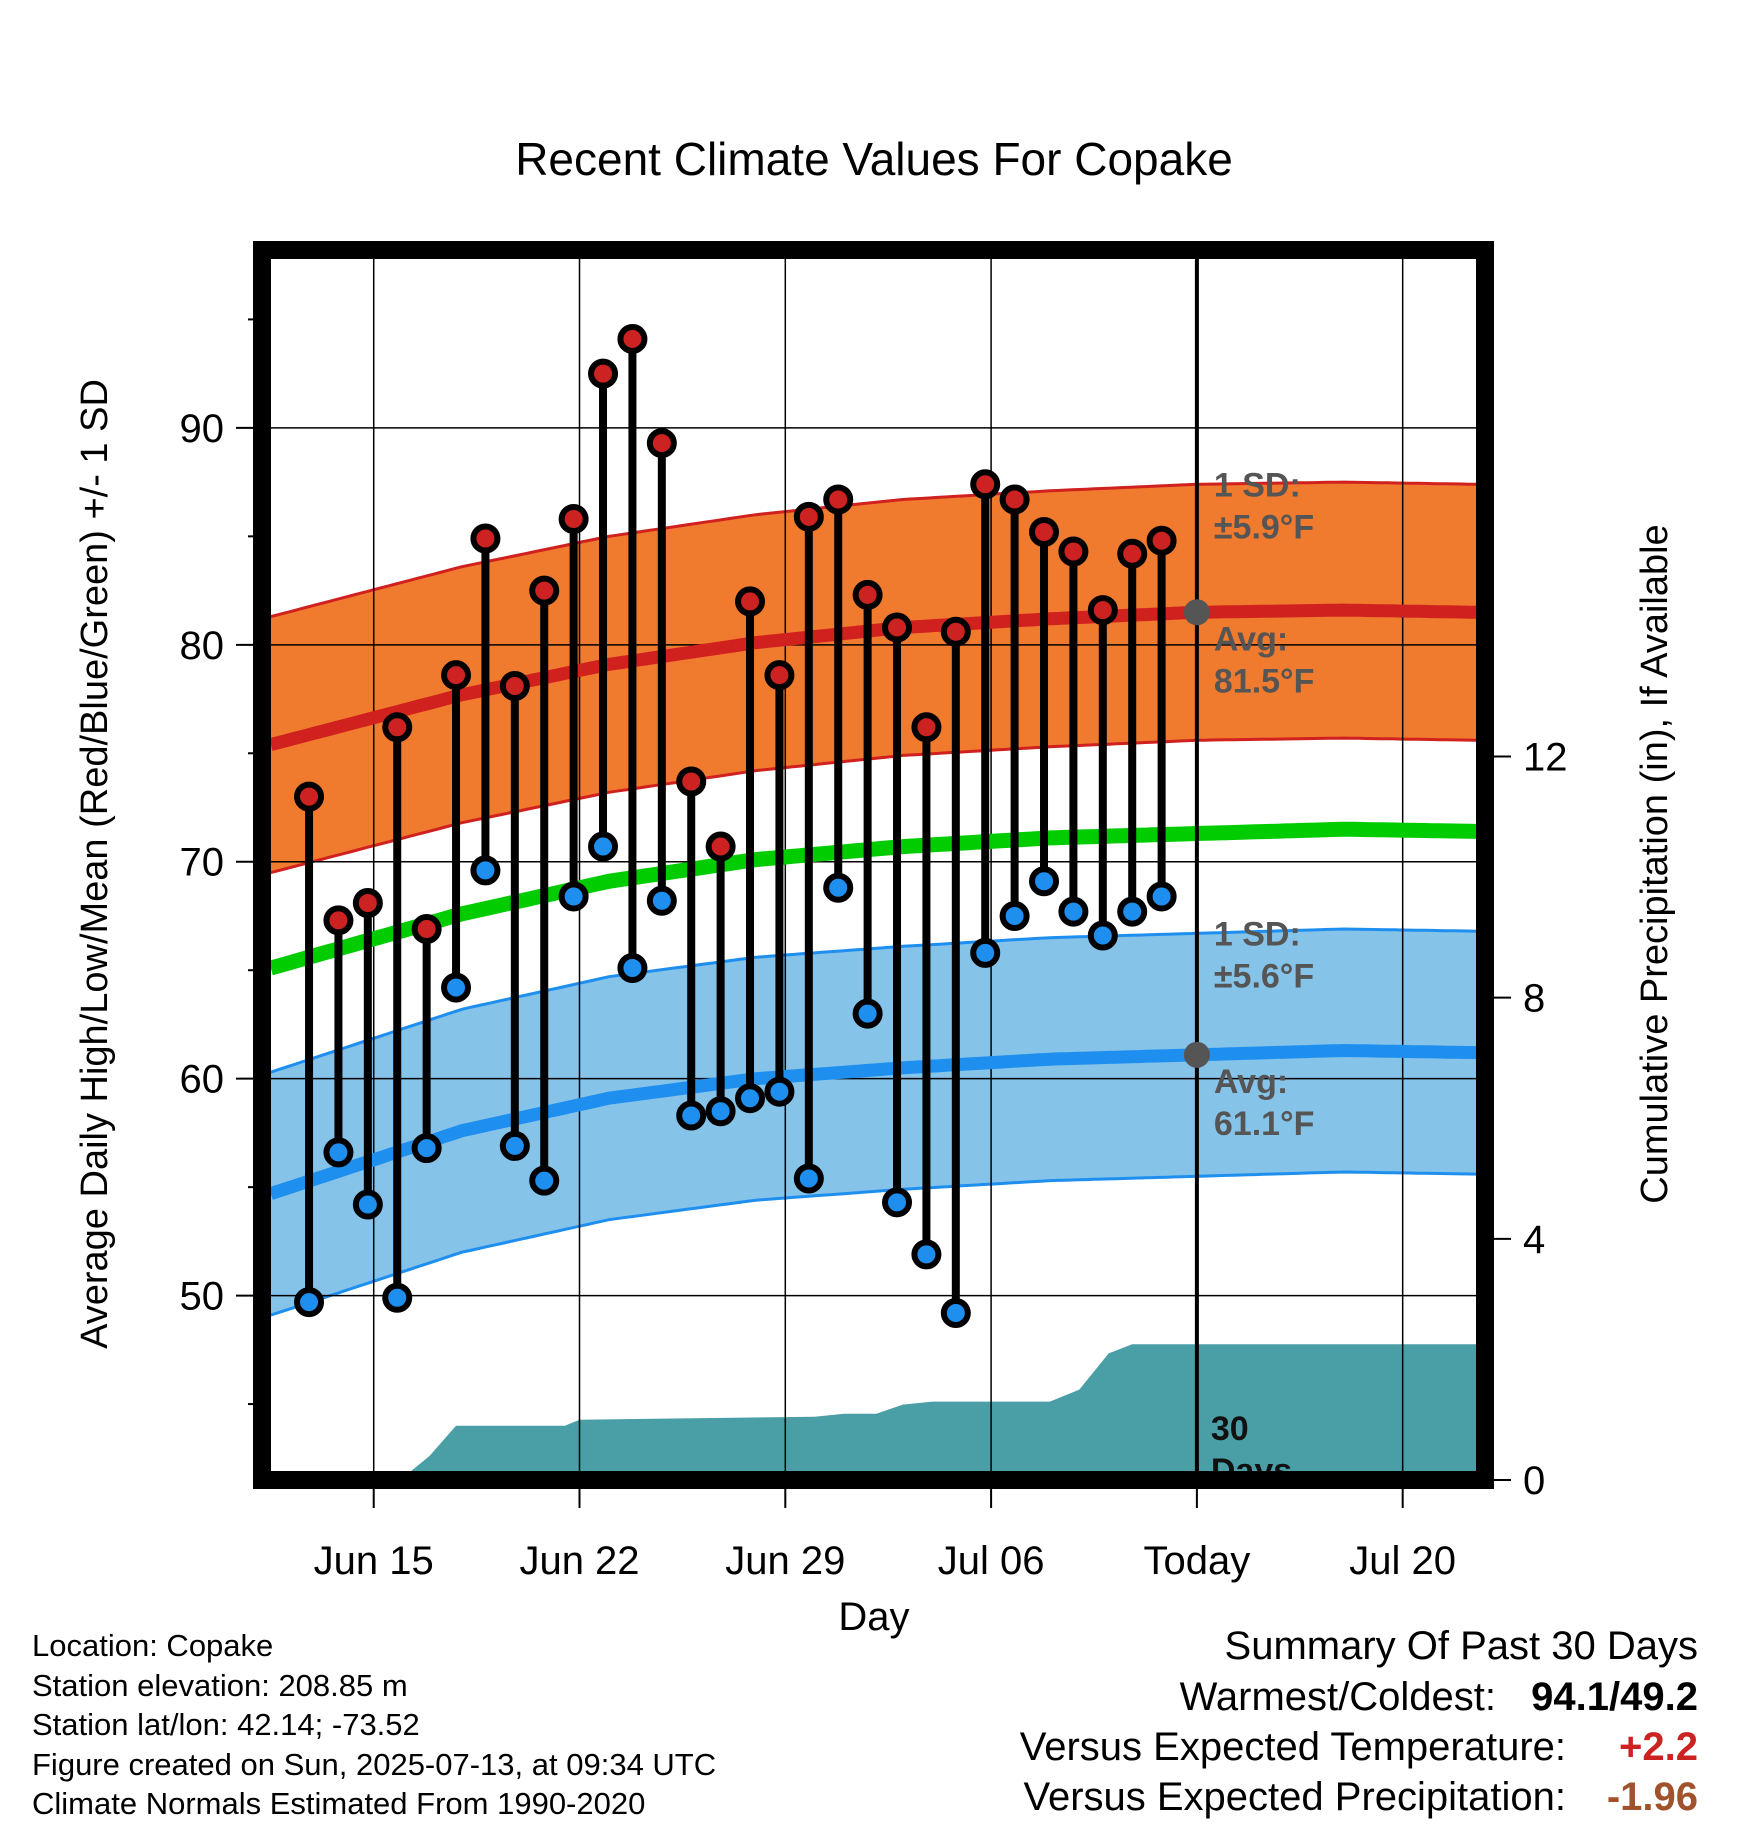 The height and width of the screenshot is (1828, 1748). I want to click on low-sd-lower-line, so click(873, 1243).